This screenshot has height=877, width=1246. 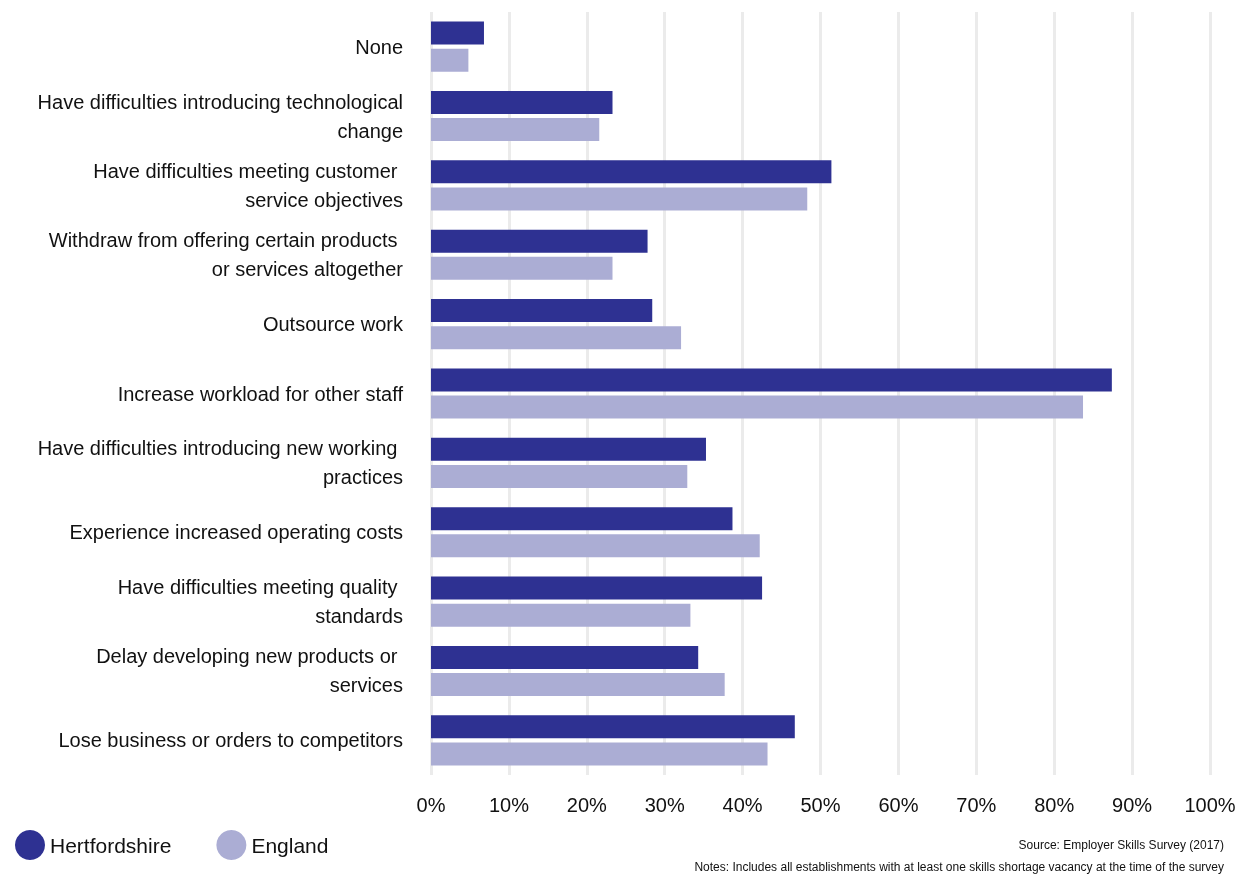 What do you see at coordinates (226, 255) in the screenshot?
I see `y-tick-label: Withdraw from offering certain products or services altogether` at bounding box center [226, 255].